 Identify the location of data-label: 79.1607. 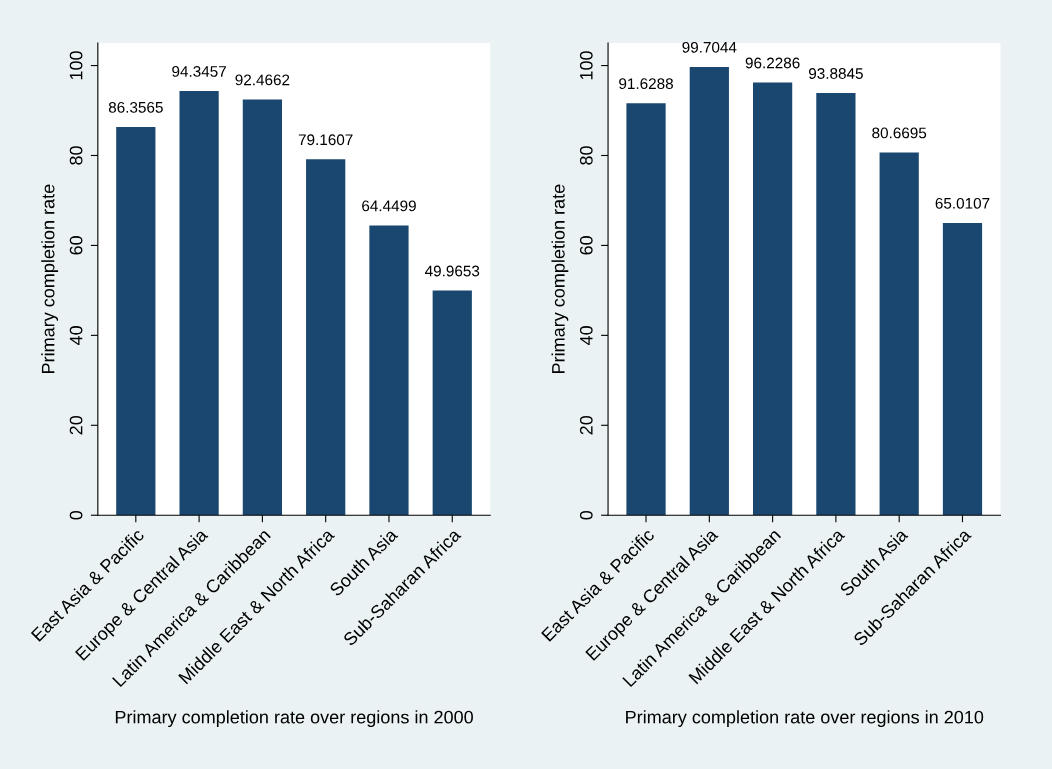
(325, 140).